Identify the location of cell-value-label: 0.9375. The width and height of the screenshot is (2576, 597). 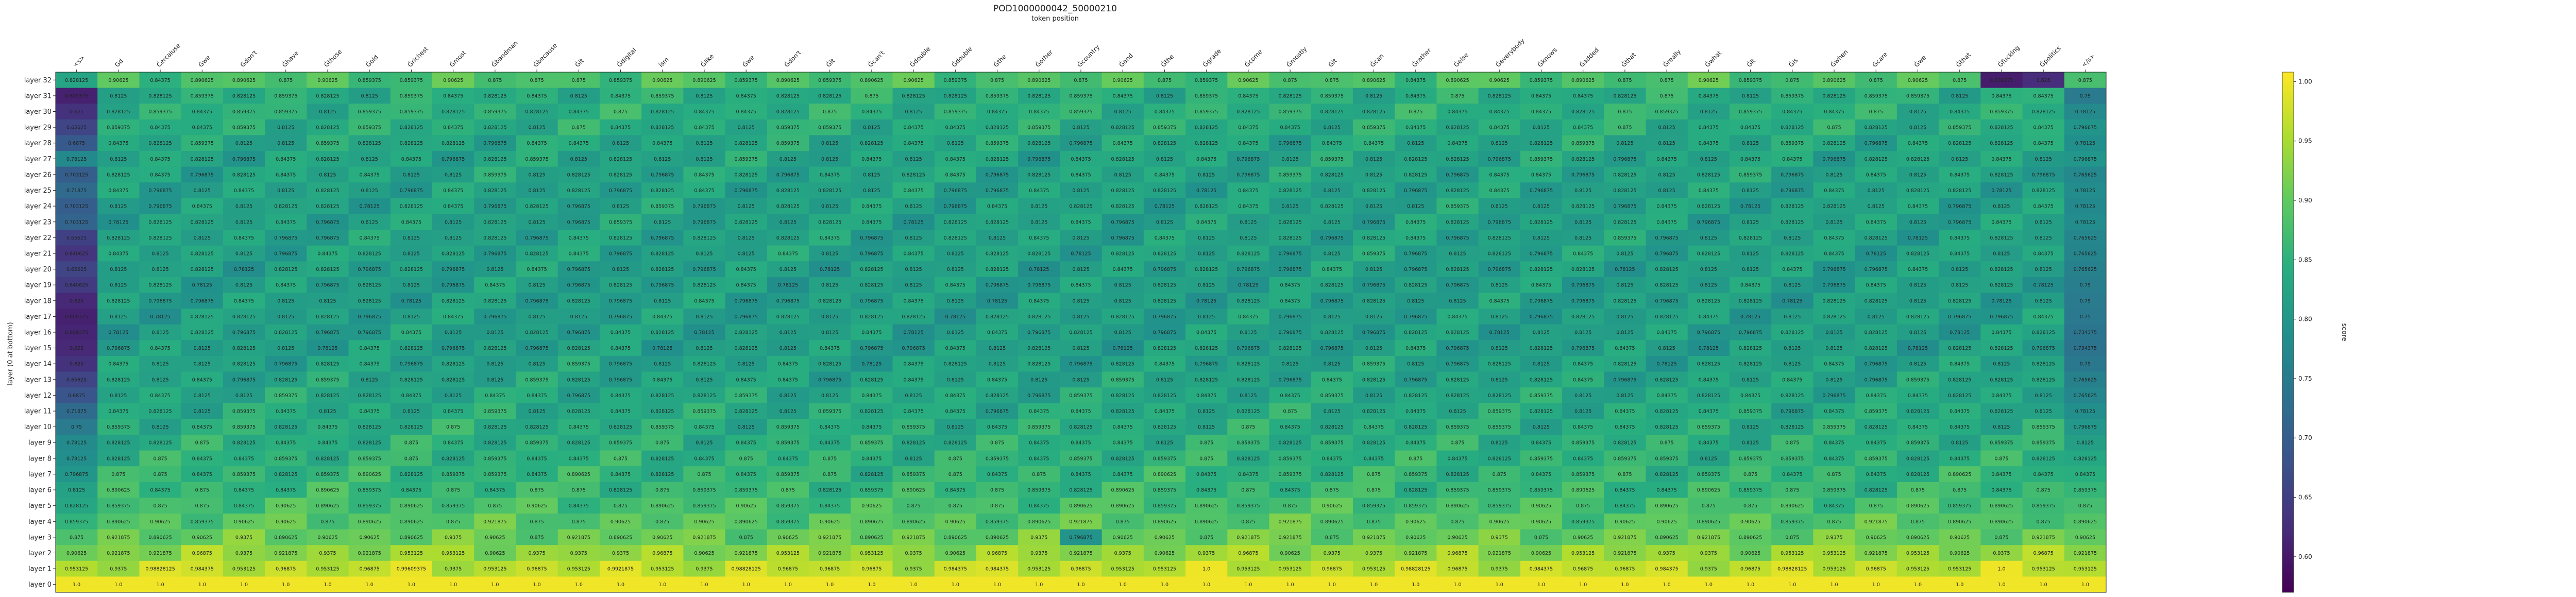
(1499, 569).